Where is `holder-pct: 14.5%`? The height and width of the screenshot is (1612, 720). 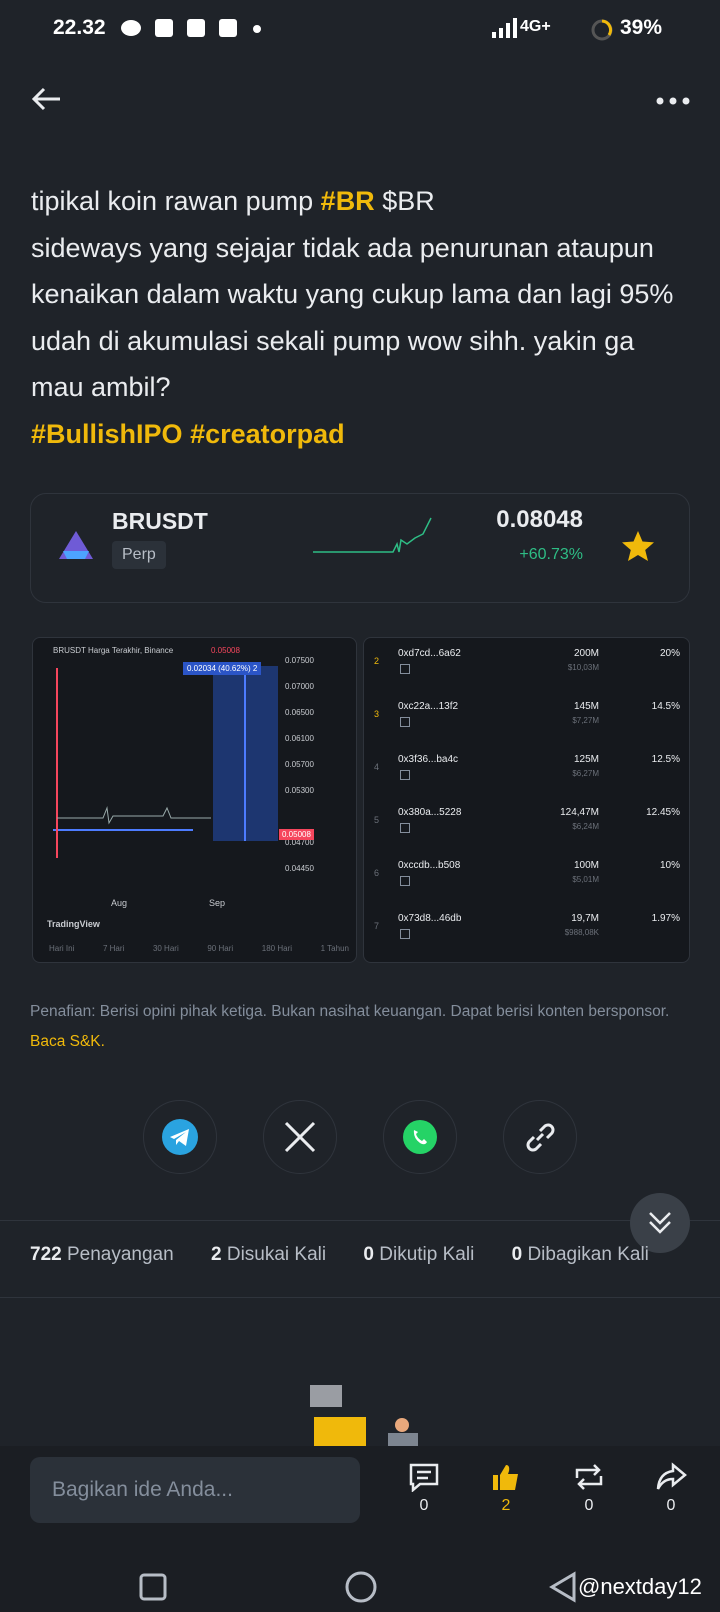
holder-pct: 14.5% is located at coordinates (665, 706).